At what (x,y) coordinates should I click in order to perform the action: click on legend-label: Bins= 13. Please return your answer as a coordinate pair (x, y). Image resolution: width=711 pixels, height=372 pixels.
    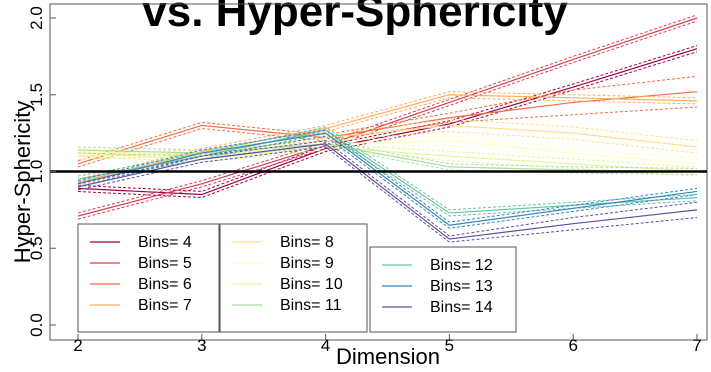
    Looking at the image, I should click on (461, 286).